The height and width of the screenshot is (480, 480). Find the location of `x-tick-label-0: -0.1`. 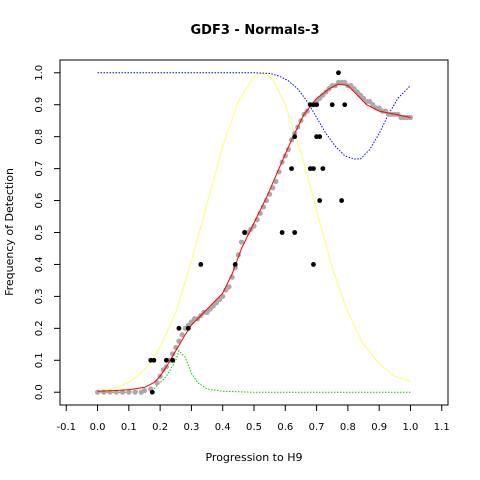

x-tick-label-0: -0.1 is located at coordinates (67, 427).